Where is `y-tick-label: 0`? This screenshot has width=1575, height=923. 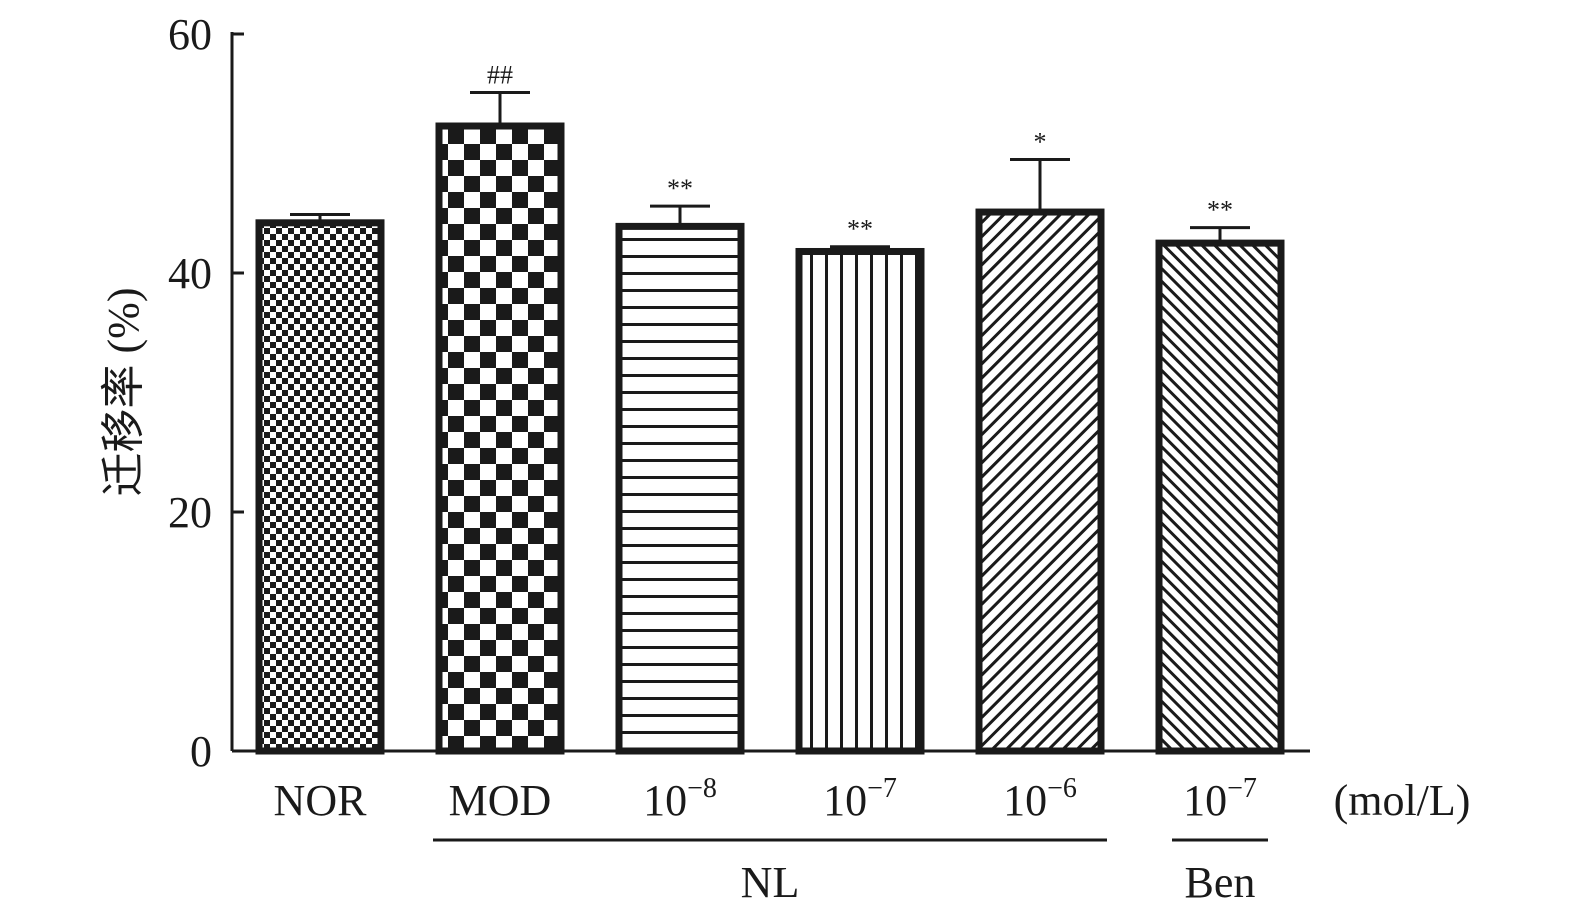 y-tick-label: 0 is located at coordinates (201, 751).